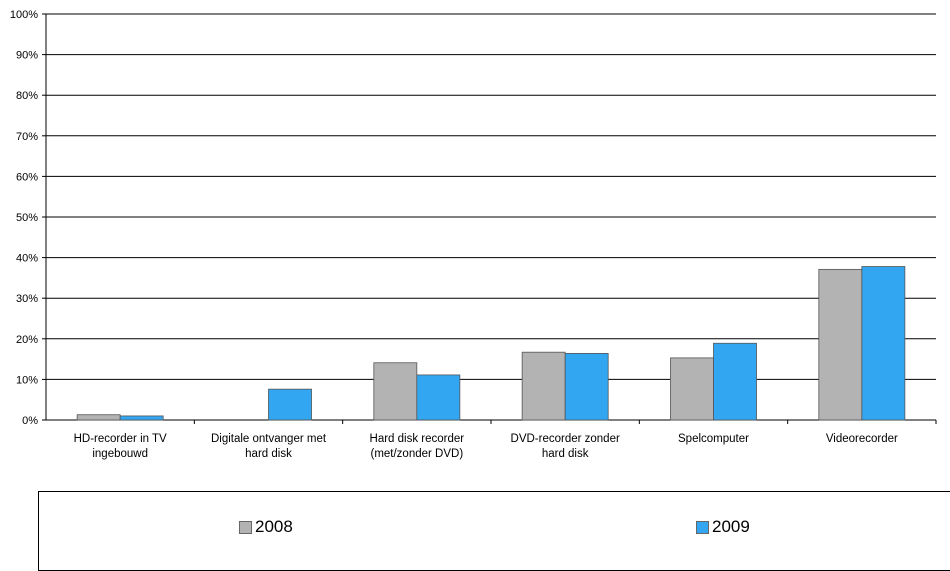 The image size is (950, 571). Describe the element at coordinates (27, 259) in the screenshot. I see `y-tick-label: 40%` at that location.